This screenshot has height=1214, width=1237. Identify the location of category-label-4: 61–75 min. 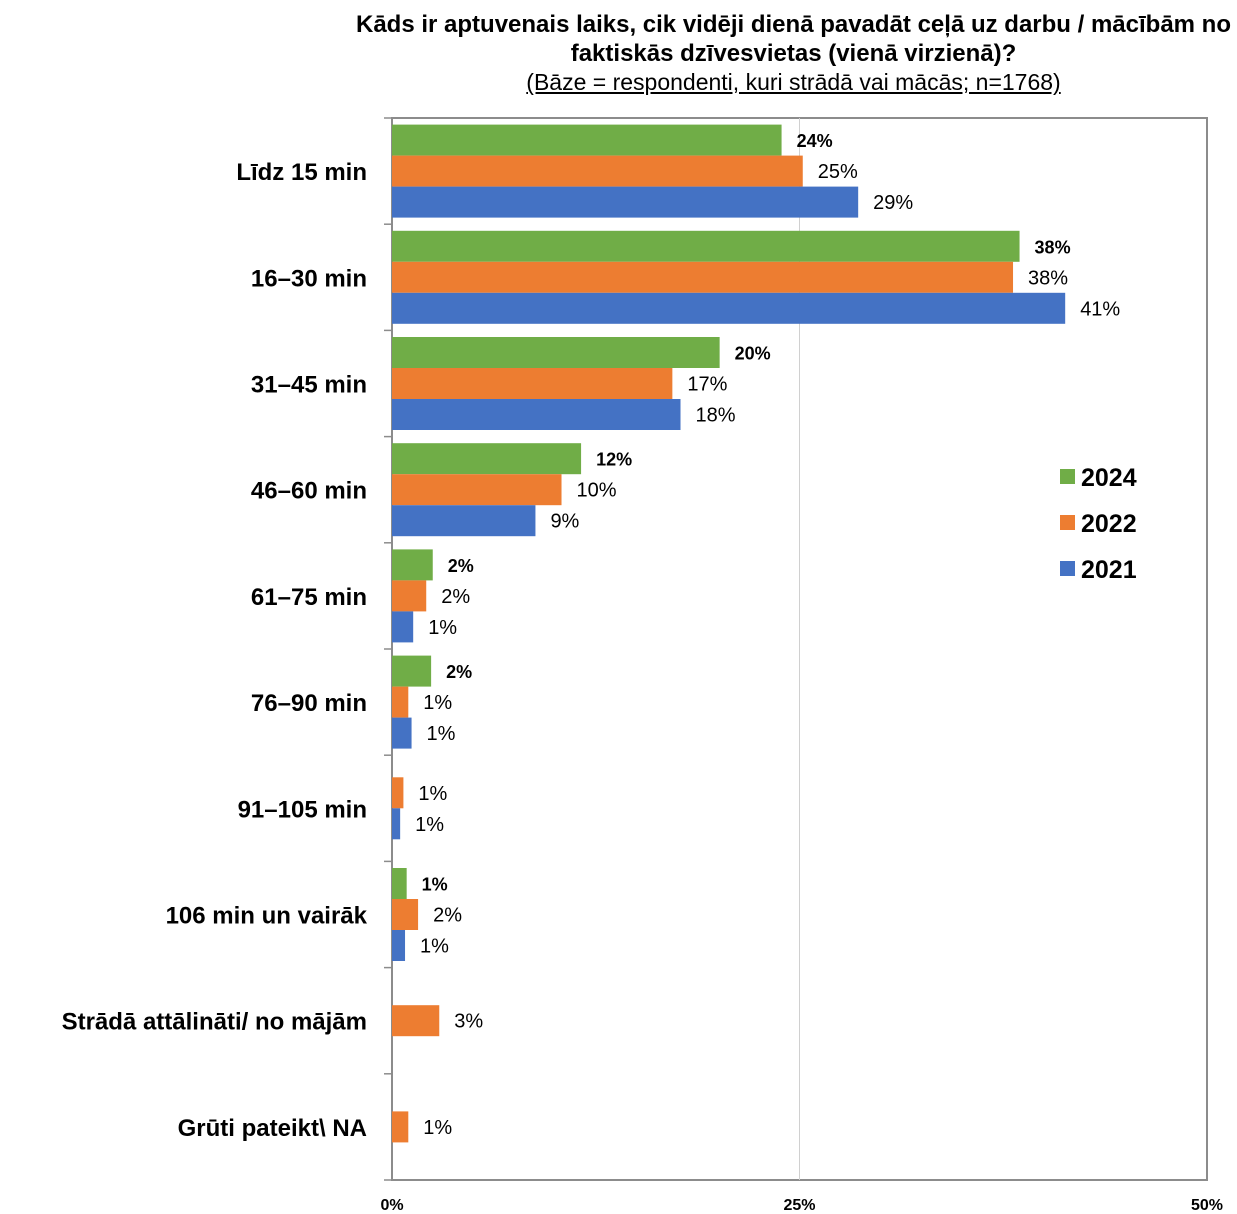
(309, 597).